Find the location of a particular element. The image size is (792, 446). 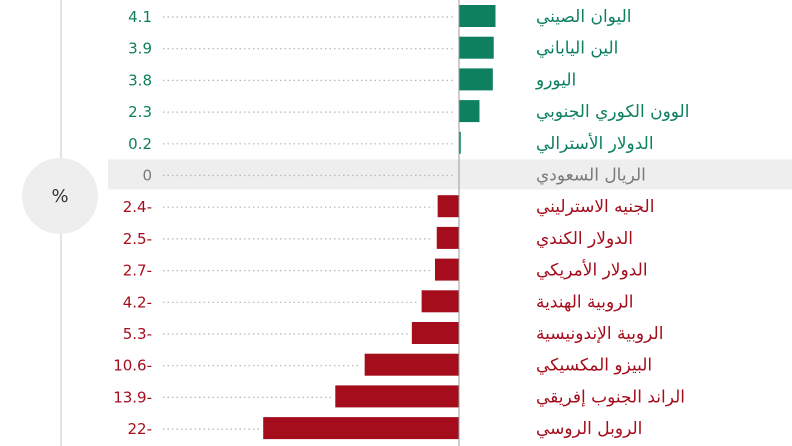

category-label: الدولار الأمريكي is located at coordinates (592, 270).